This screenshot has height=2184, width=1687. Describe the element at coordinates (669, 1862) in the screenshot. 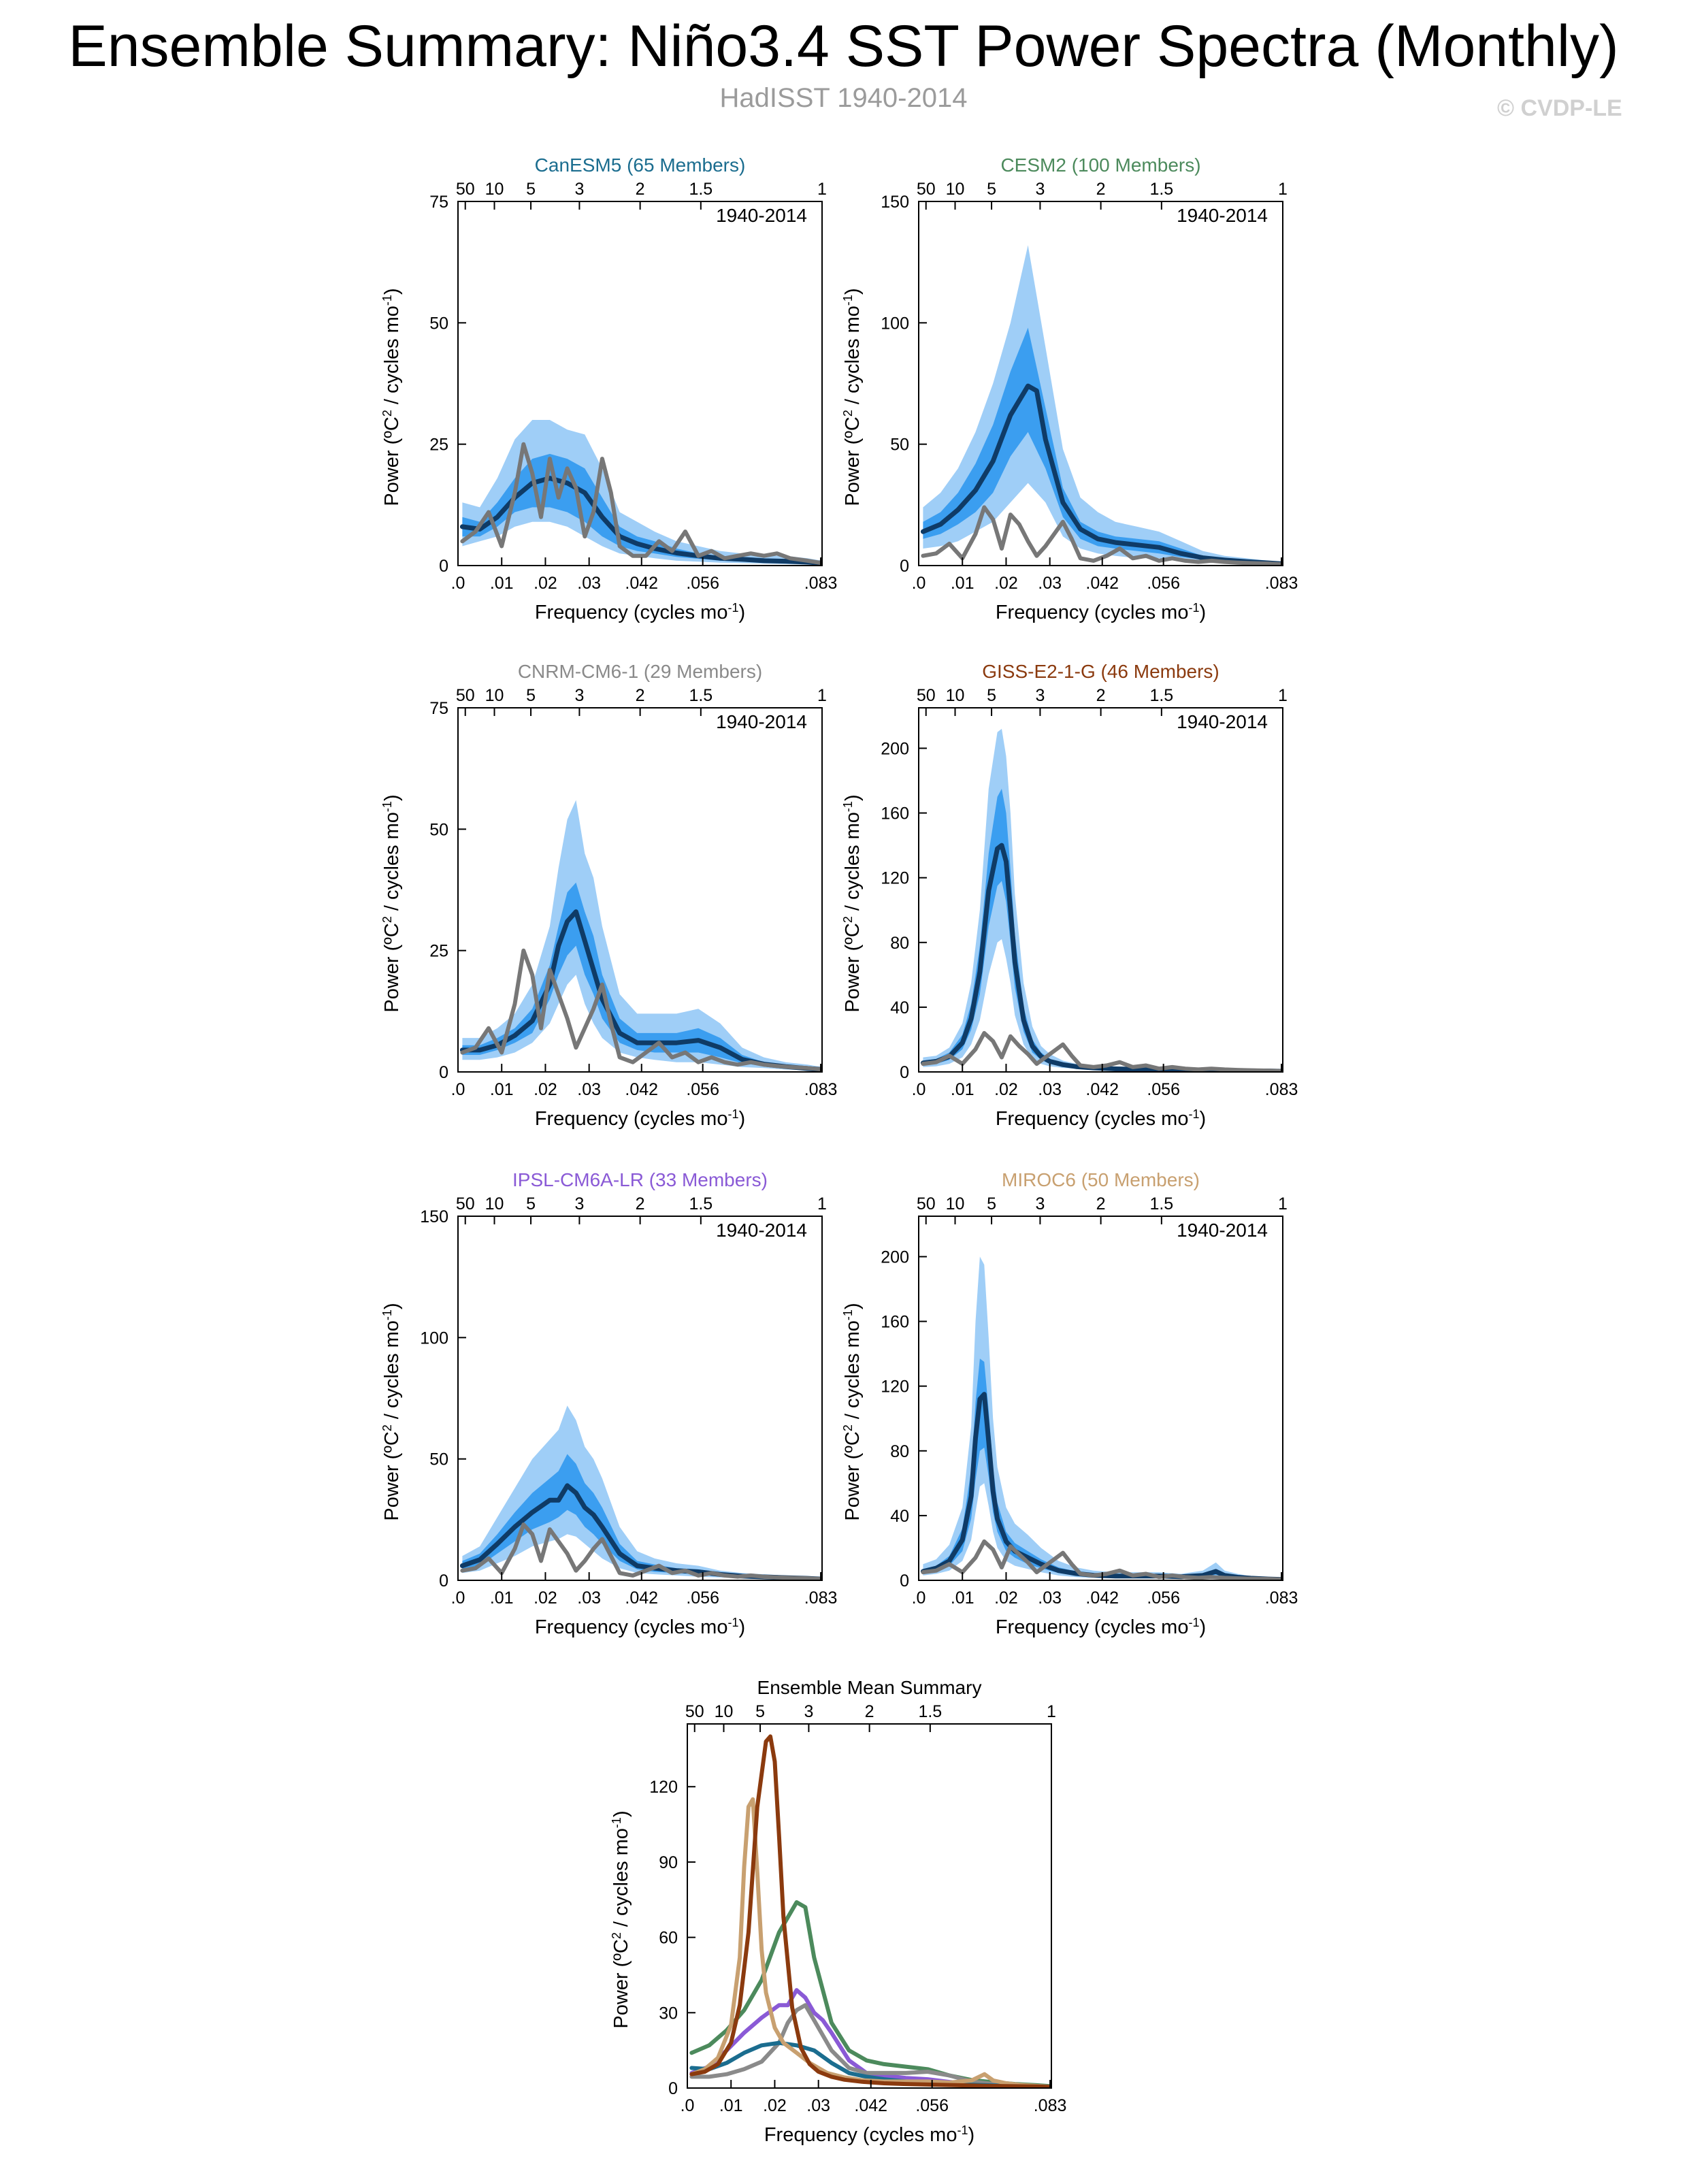

I see `y-tick-label: 90` at that location.